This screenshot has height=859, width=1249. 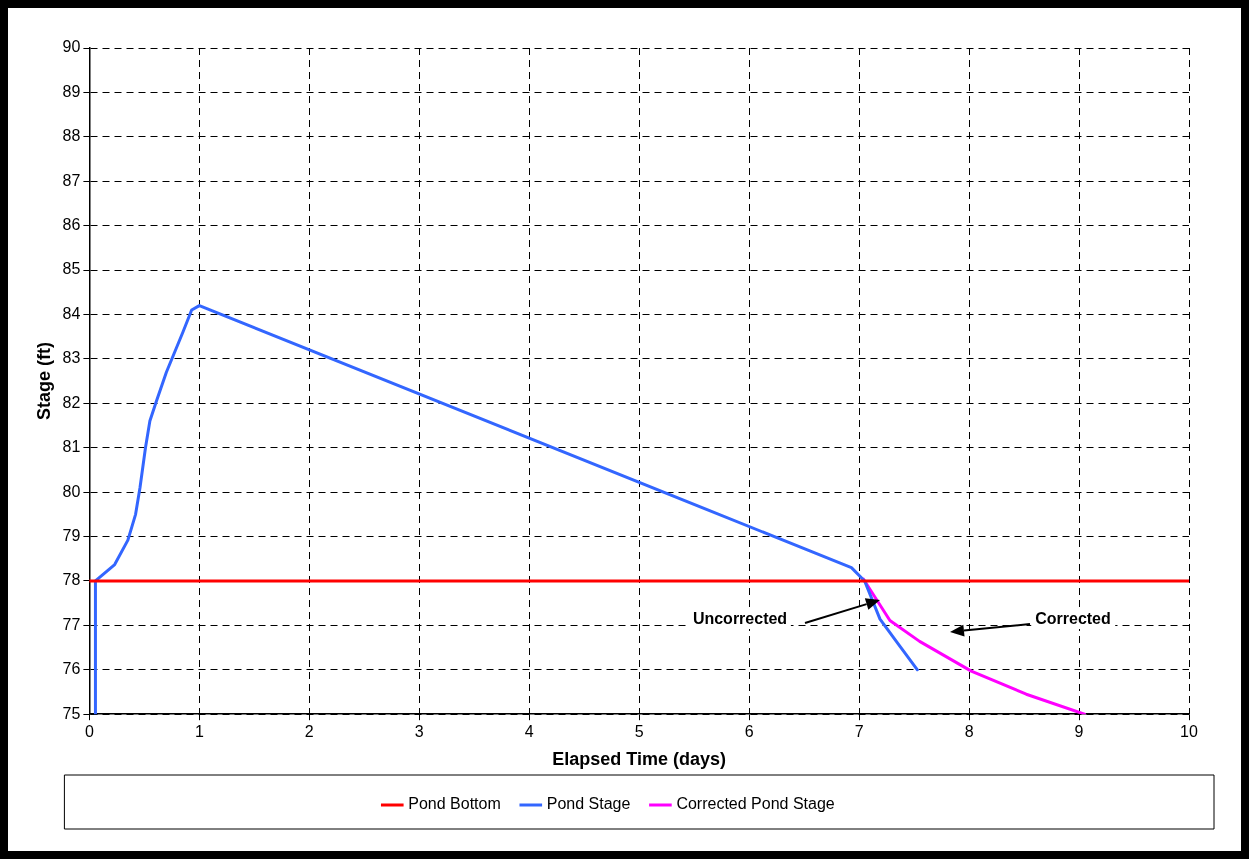 What do you see at coordinates (419, 732) in the screenshot?
I see `x-tick-label: 3` at bounding box center [419, 732].